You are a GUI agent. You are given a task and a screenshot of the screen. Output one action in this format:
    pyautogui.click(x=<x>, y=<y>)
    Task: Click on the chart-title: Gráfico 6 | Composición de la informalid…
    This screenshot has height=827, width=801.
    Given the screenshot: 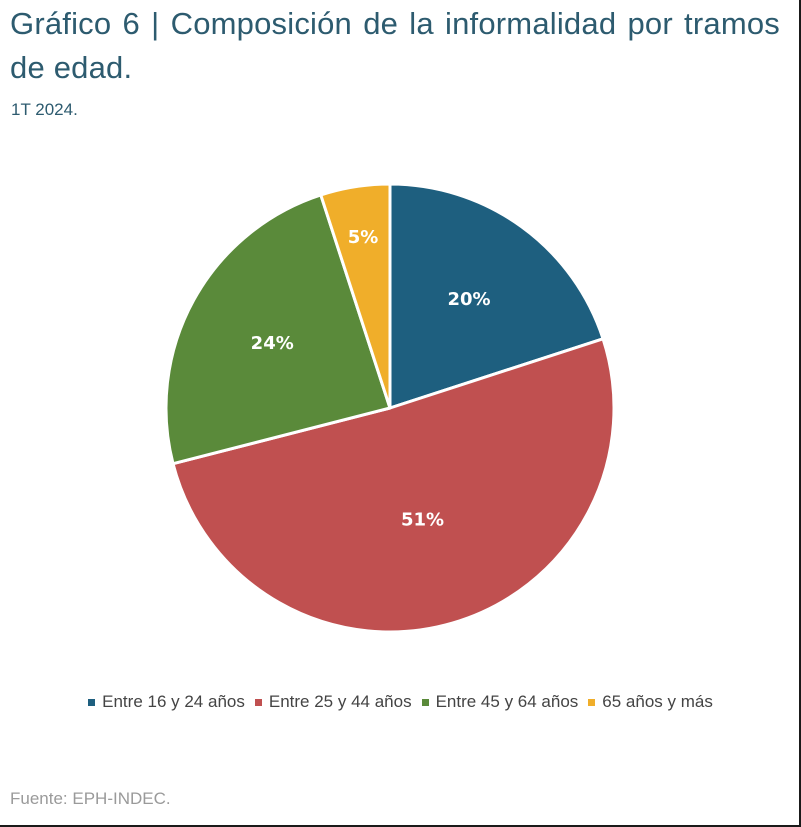 What is the action you would take?
    pyautogui.click(x=395, y=45)
    